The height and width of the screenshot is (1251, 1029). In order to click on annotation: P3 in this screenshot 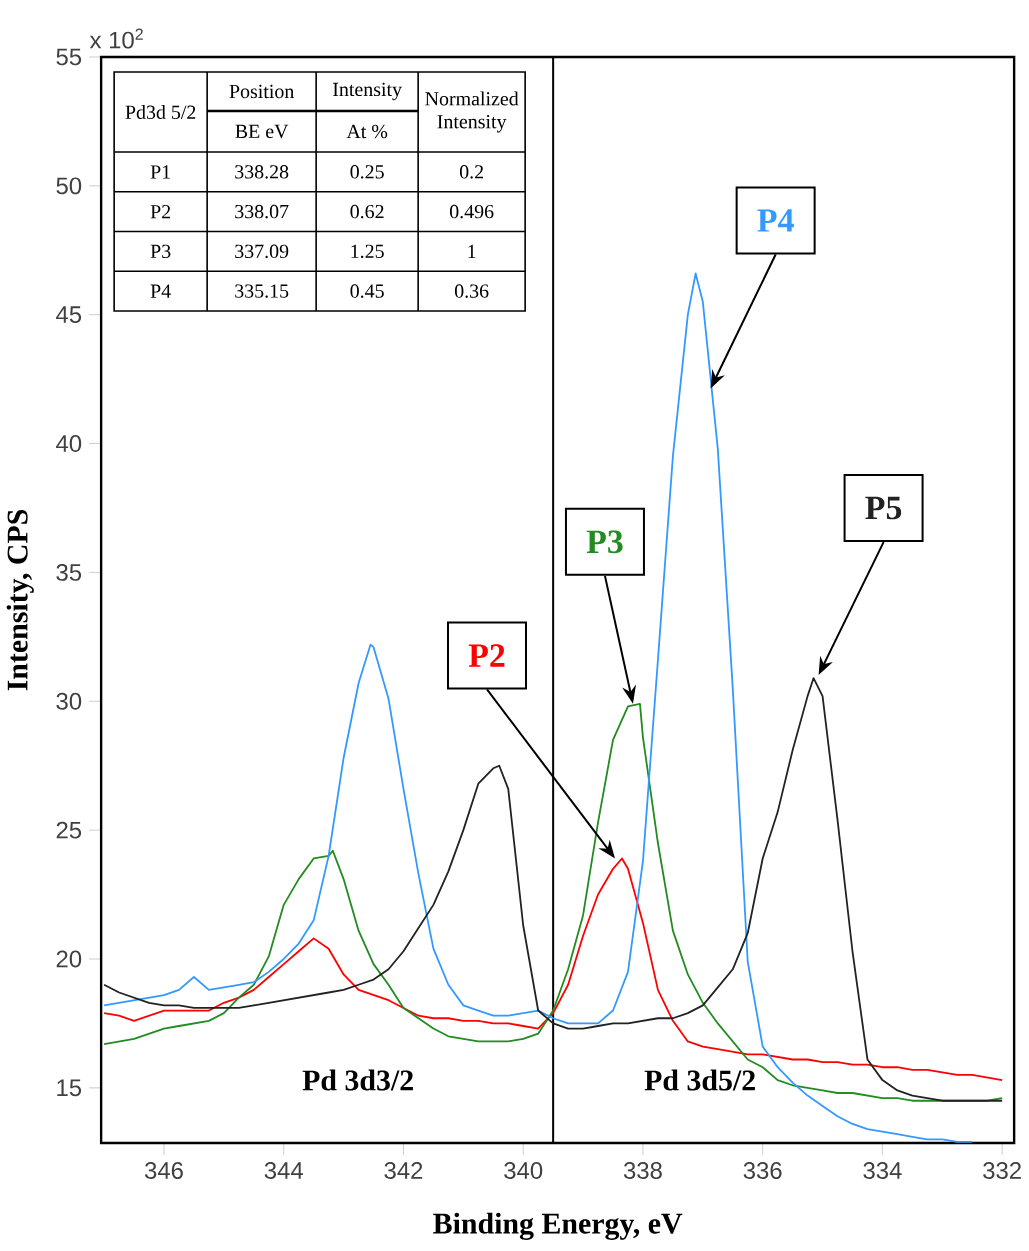, I will do `click(160, 251)`.